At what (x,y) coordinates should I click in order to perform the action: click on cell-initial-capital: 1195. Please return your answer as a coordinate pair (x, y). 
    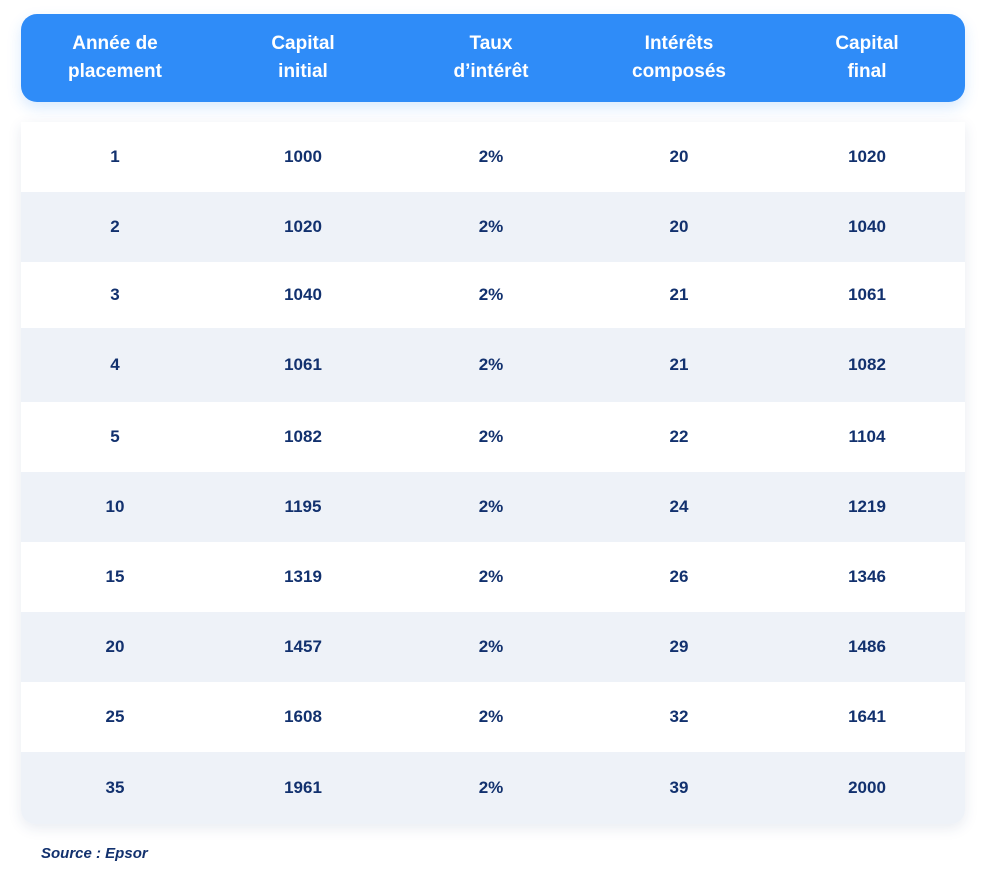
    Looking at the image, I should click on (303, 506).